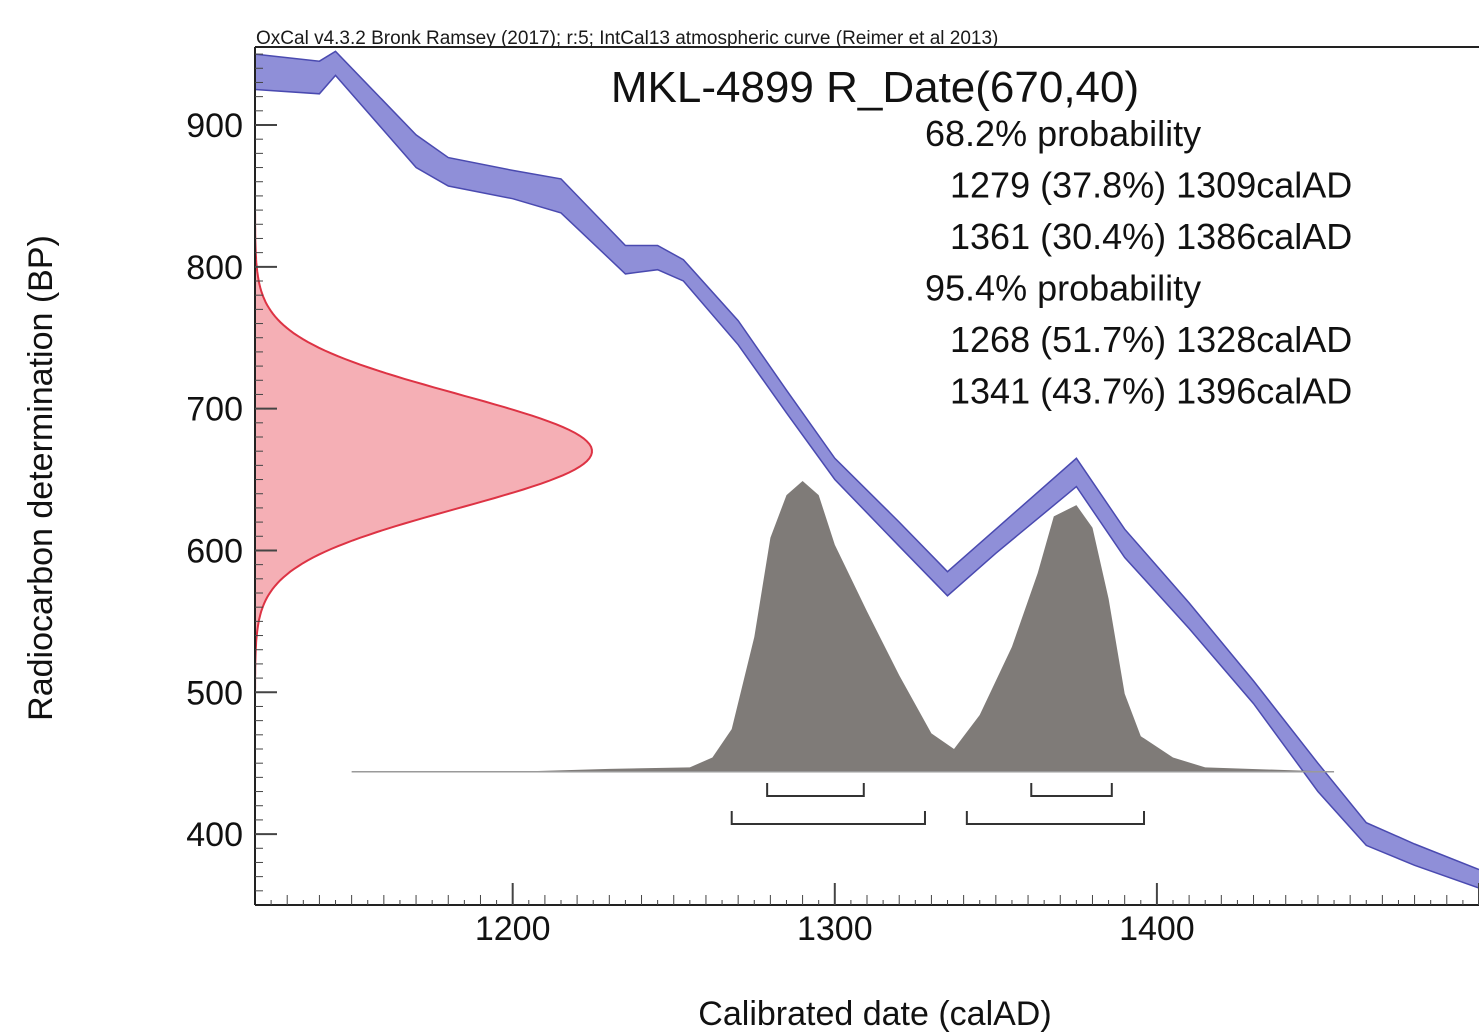 This screenshot has height=1034, width=1479. Describe the element at coordinates (214, 835) in the screenshot. I see `y-tick-label: 400` at that location.